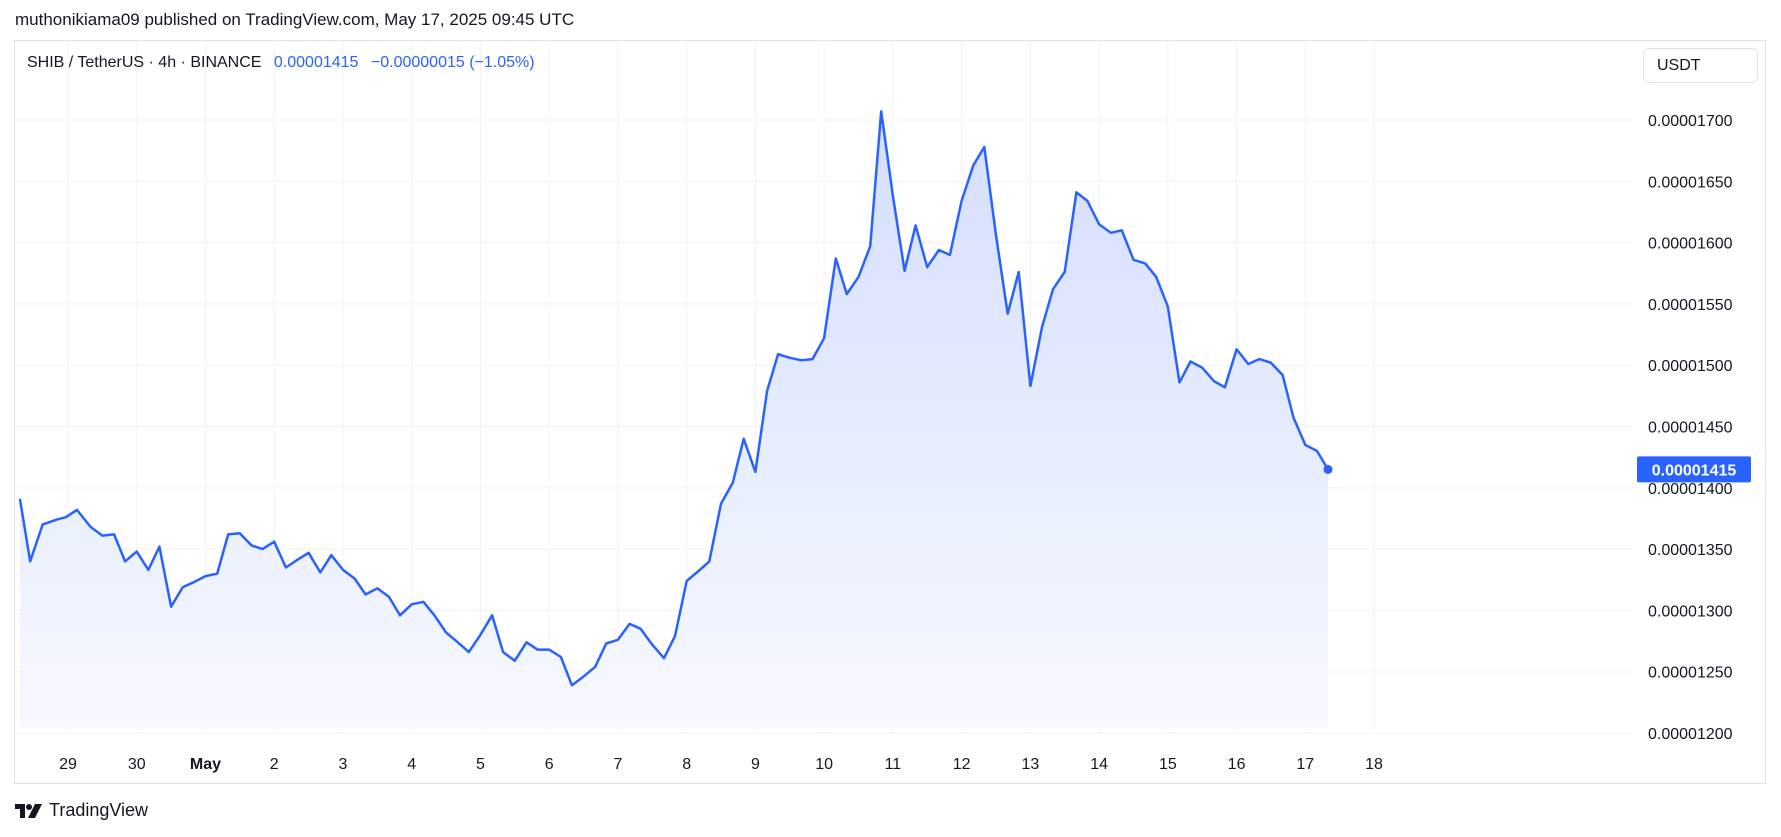 Image resolution: width=1781 pixels, height=837 pixels. What do you see at coordinates (617, 764) in the screenshot?
I see `x-tick-label: 7` at bounding box center [617, 764].